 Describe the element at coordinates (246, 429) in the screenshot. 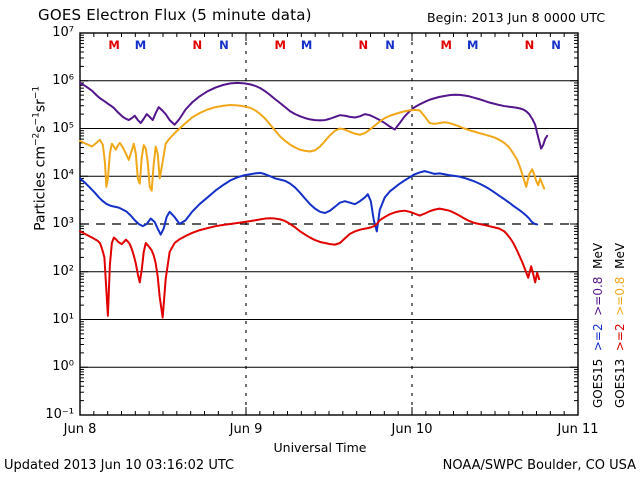

I see `x-tick-label: Jun 9` at that location.